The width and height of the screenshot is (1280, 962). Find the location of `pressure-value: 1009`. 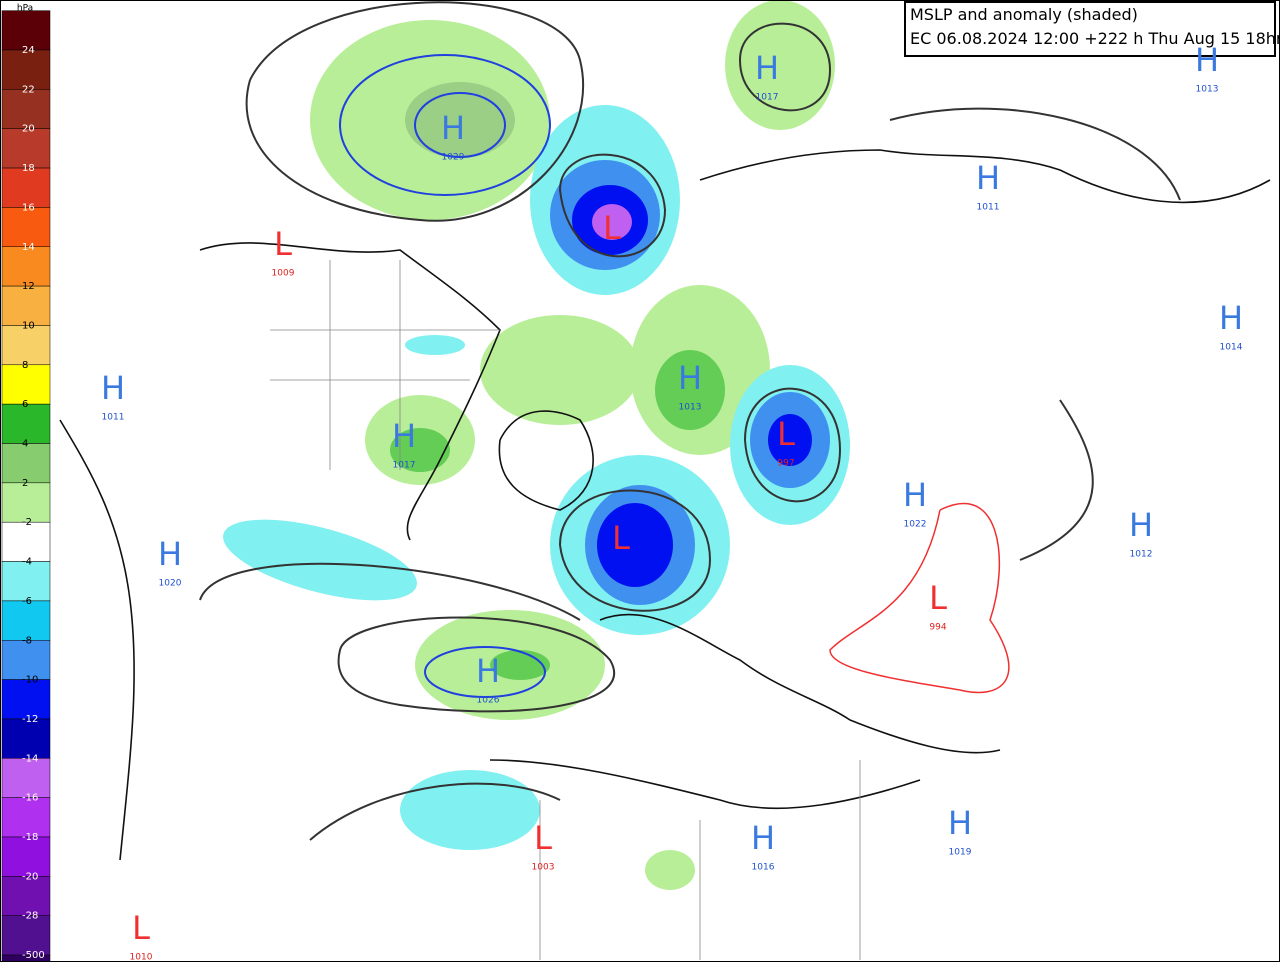

pressure-value: 1009 is located at coordinates (283, 274).